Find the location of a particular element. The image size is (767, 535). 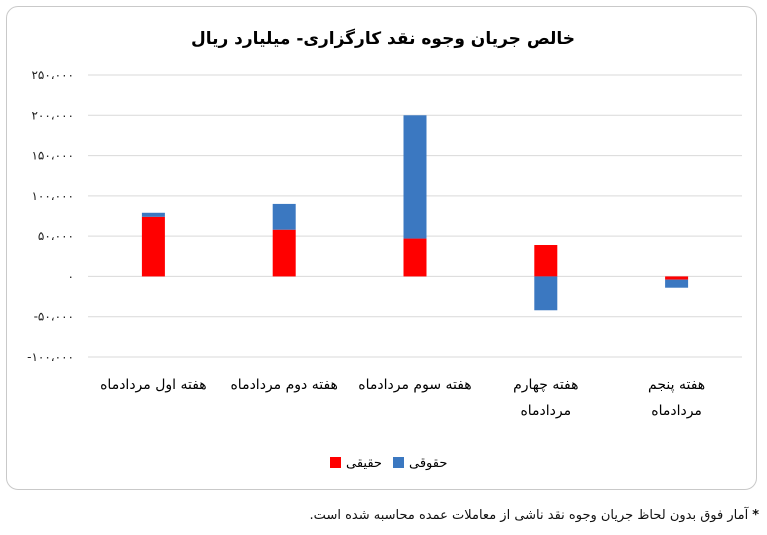

y-tick-label: ۱۵۰،۰۰۰ is located at coordinates (52, 156).